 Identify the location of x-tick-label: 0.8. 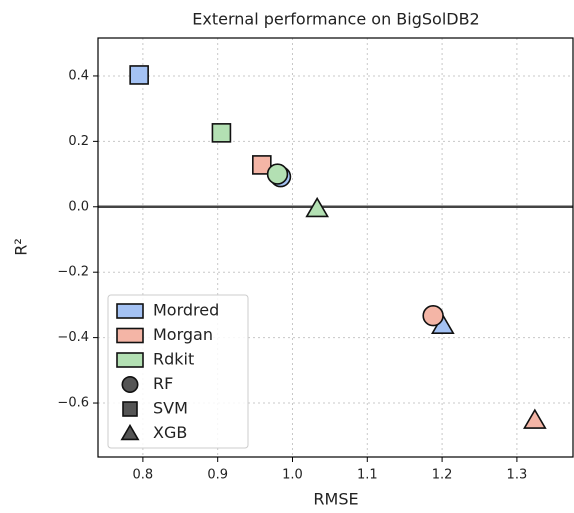
(143, 475).